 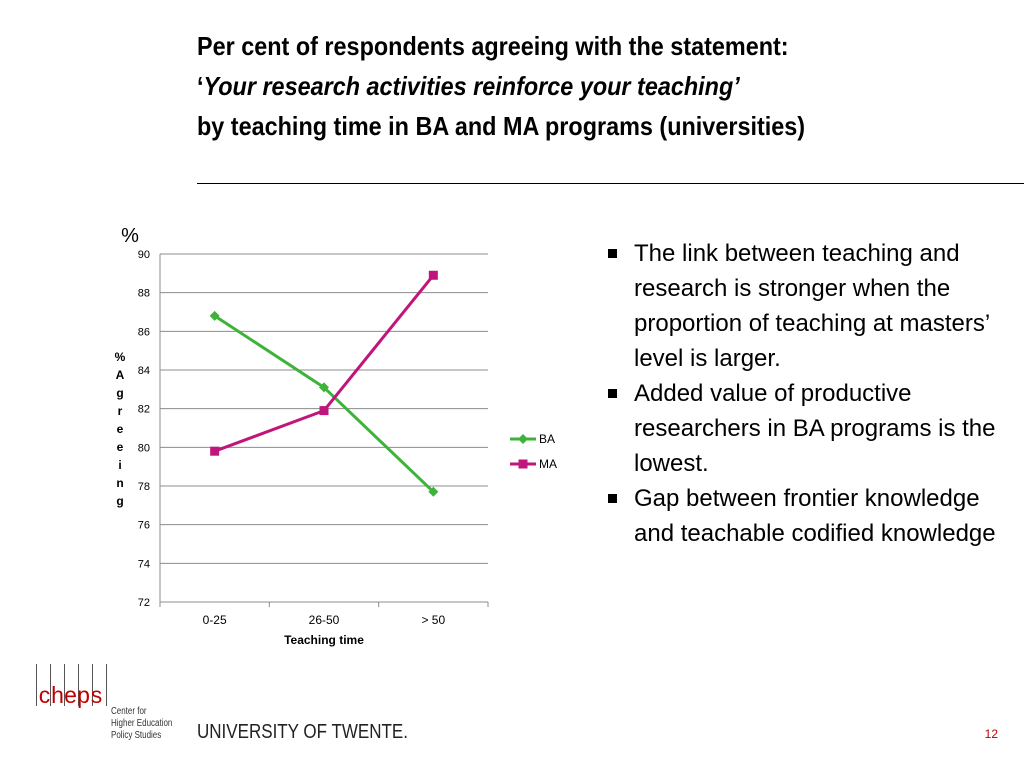 What do you see at coordinates (547, 439) in the screenshot?
I see `legend-label-ba: BA` at bounding box center [547, 439].